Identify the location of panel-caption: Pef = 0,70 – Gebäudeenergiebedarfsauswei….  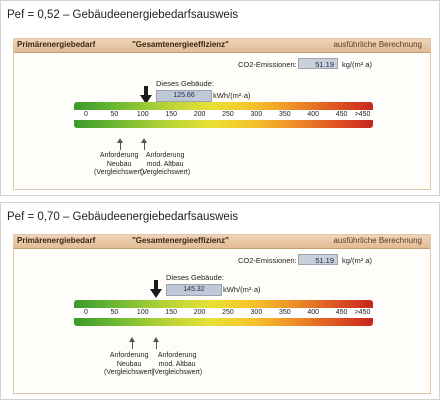
(123, 217).